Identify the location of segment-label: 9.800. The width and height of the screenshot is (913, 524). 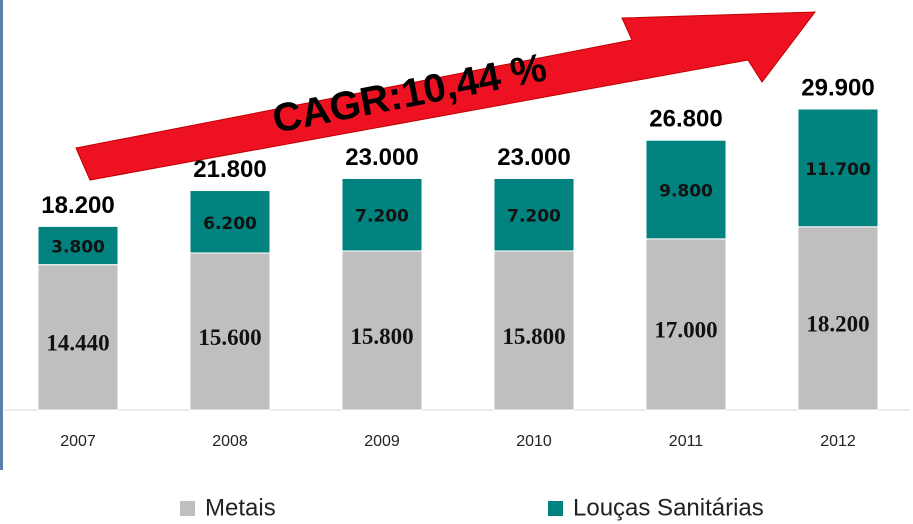
(686, 192).